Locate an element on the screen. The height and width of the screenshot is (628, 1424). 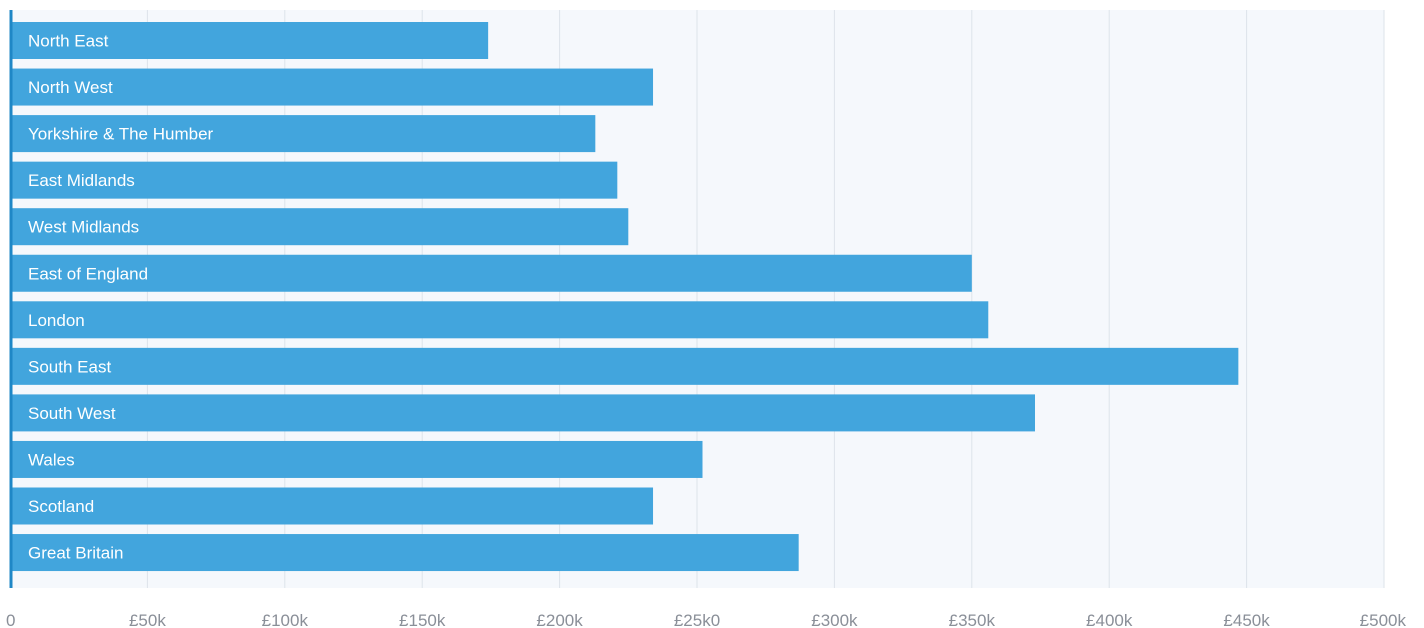
bar-label: North West is located at coordinates (70, 87).